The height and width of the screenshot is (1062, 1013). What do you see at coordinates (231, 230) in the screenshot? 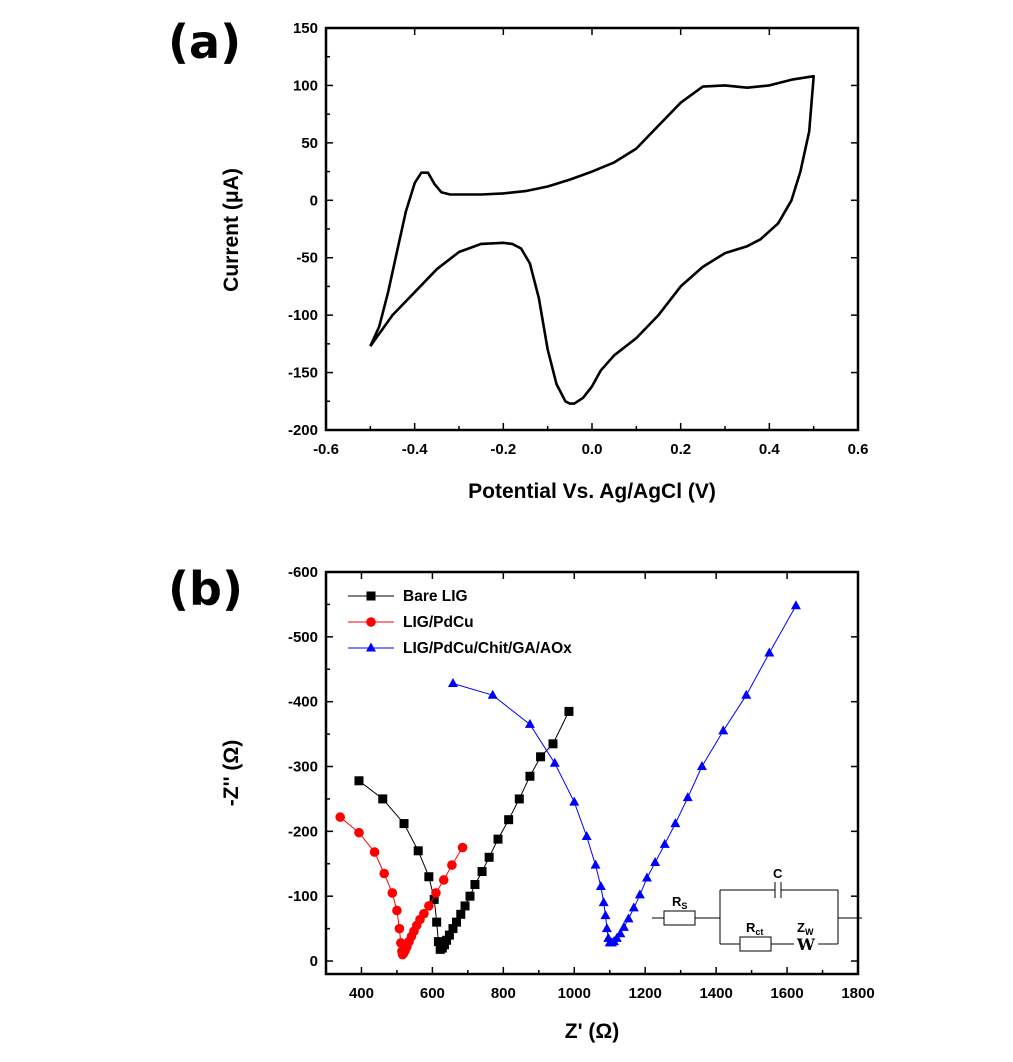
I see `panel-a-y-axis-title: Current (μA)` at bounding box center [231, 230].